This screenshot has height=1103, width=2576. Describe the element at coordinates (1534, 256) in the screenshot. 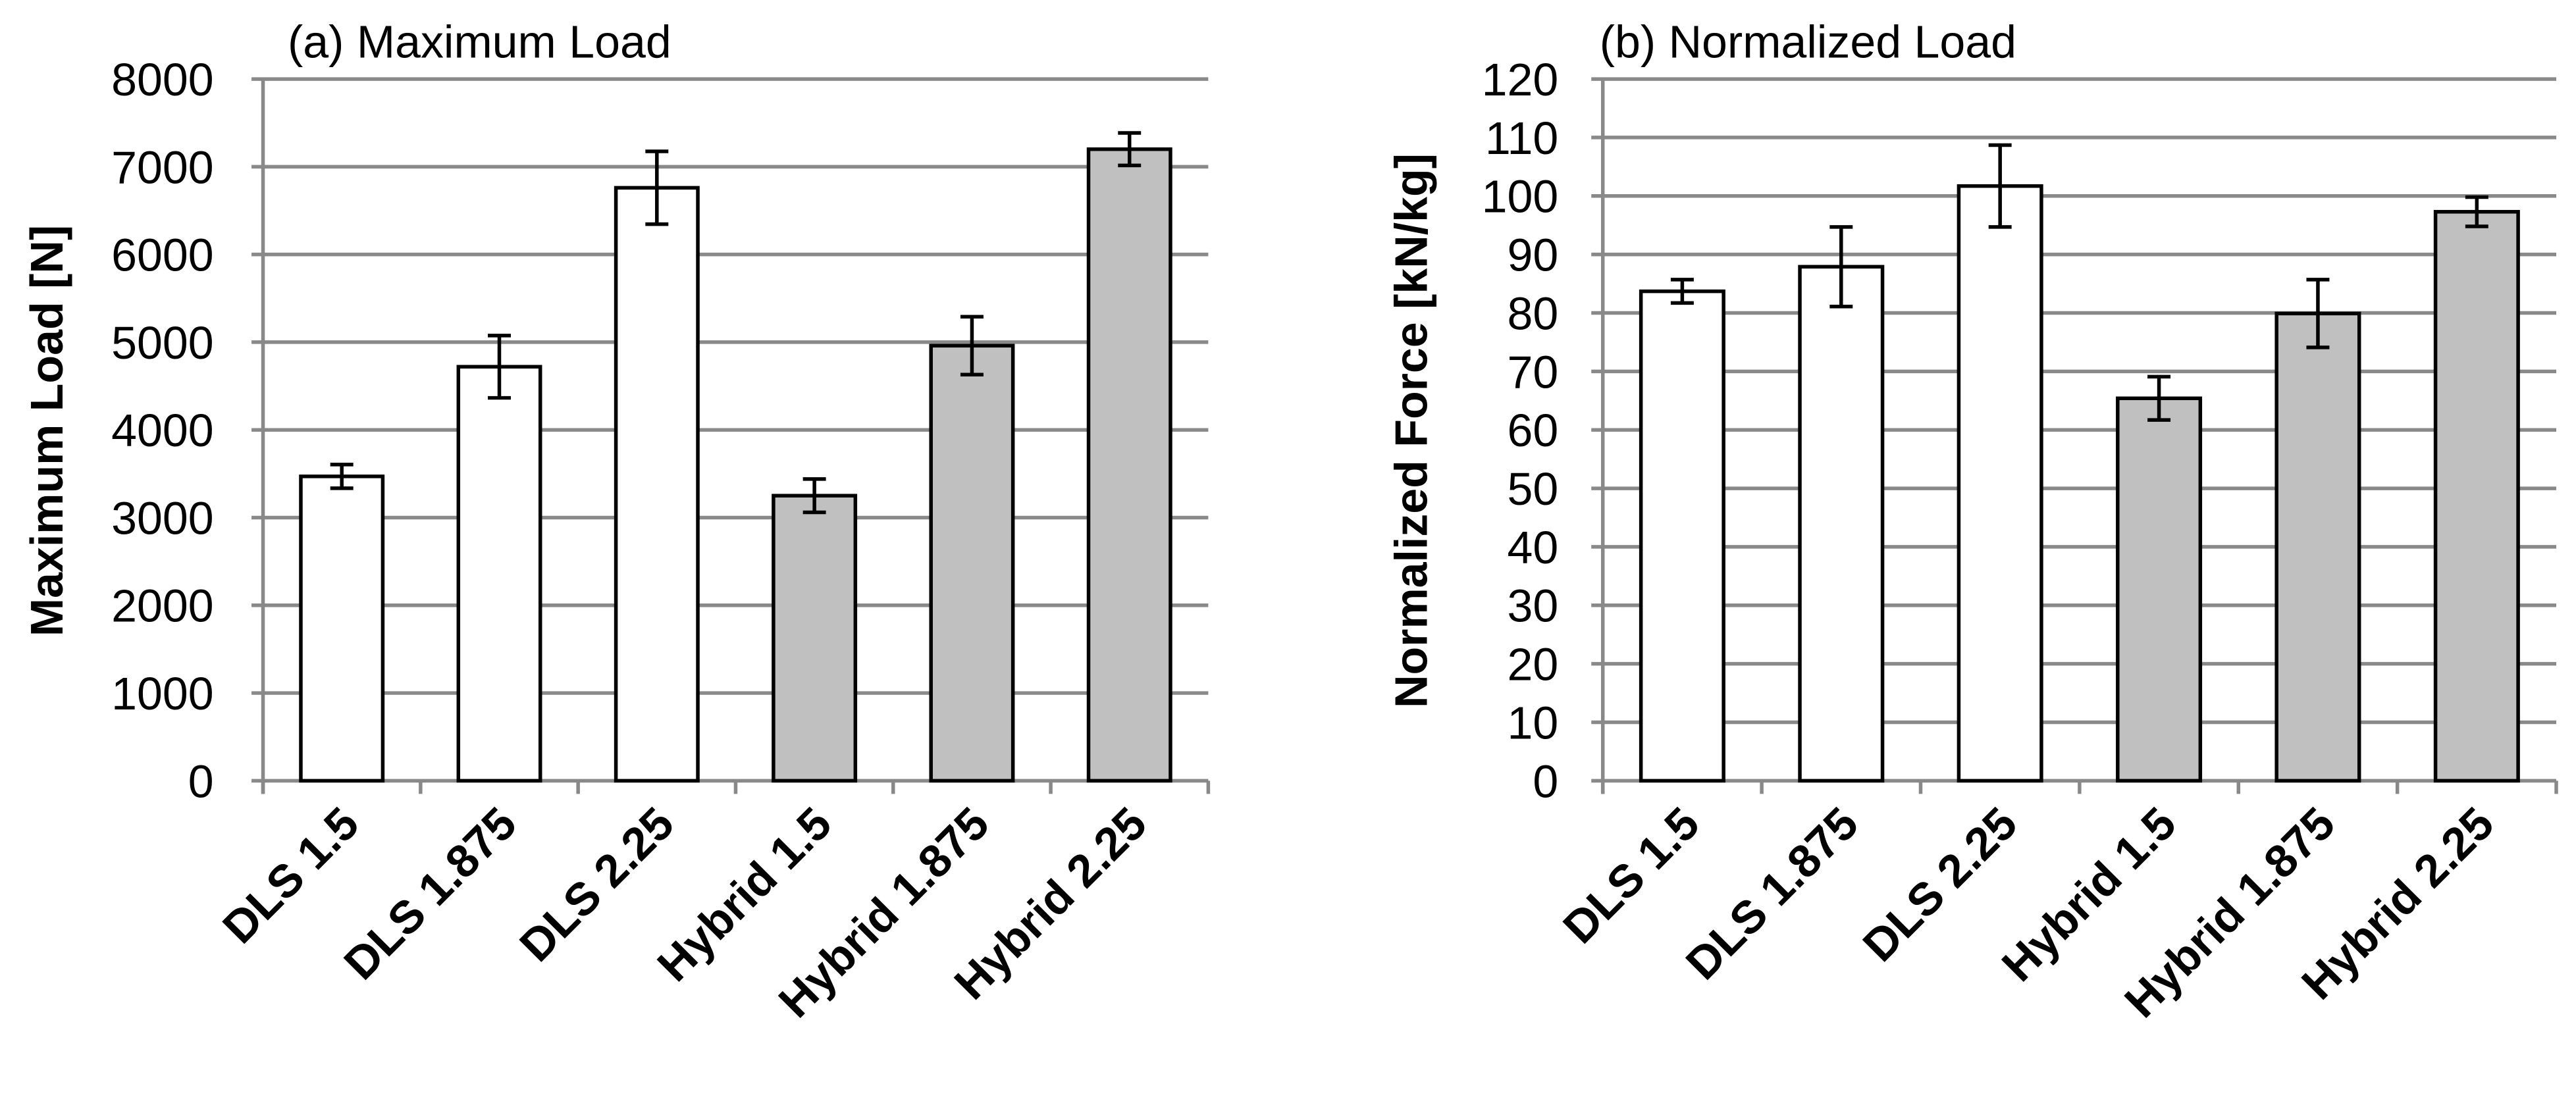

I see `y-tick-label: 90` at that location.